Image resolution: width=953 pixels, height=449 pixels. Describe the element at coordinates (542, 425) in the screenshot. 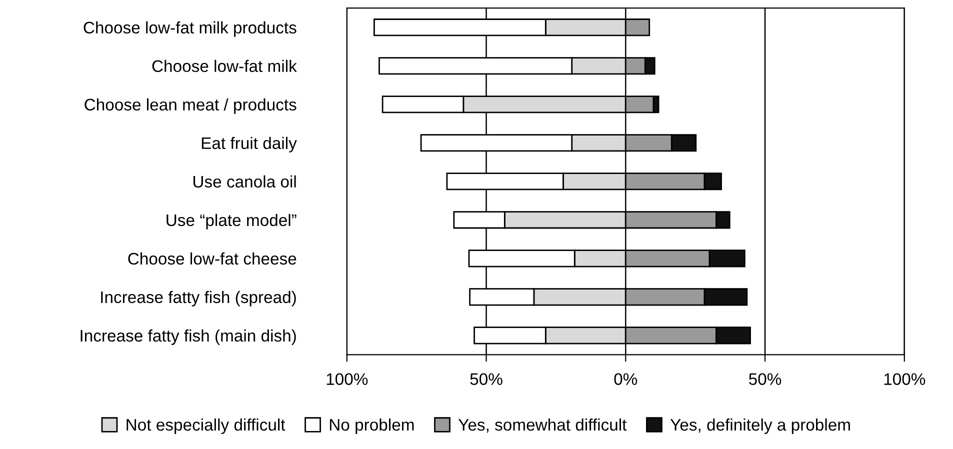

I see `legend-label: Yes, somewhat difficult` at that location.